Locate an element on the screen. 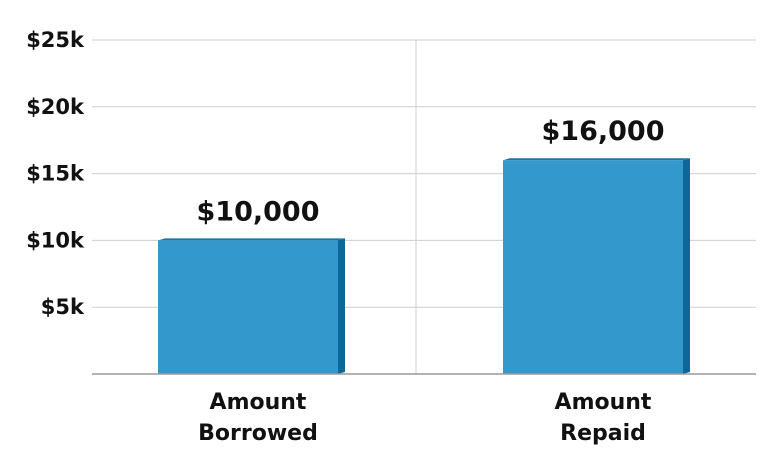 Image resolution: width=777 pixels, height=475 pixels. data-label: $16,000 is located at coordinates (603, 131).